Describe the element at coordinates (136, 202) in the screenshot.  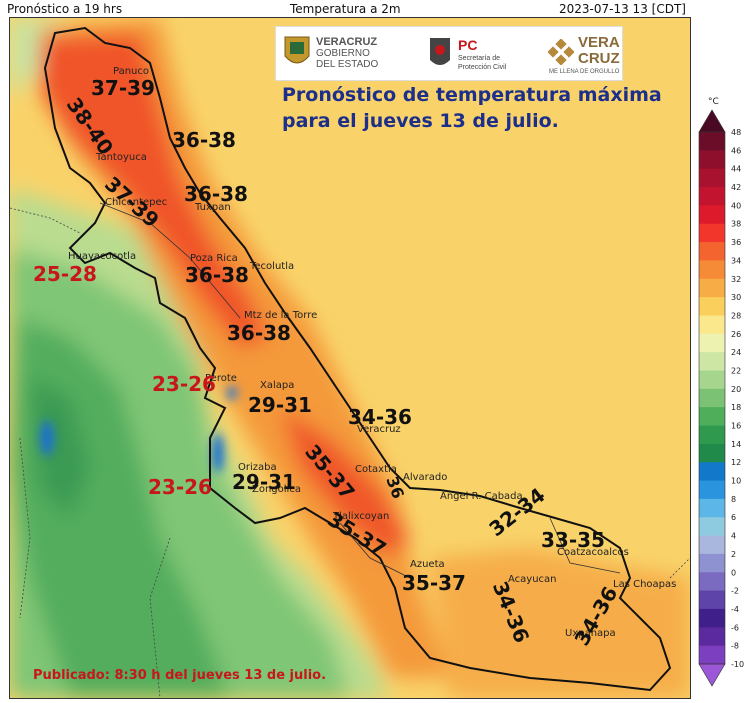
I see `city-label: Chicontepec` at that location.